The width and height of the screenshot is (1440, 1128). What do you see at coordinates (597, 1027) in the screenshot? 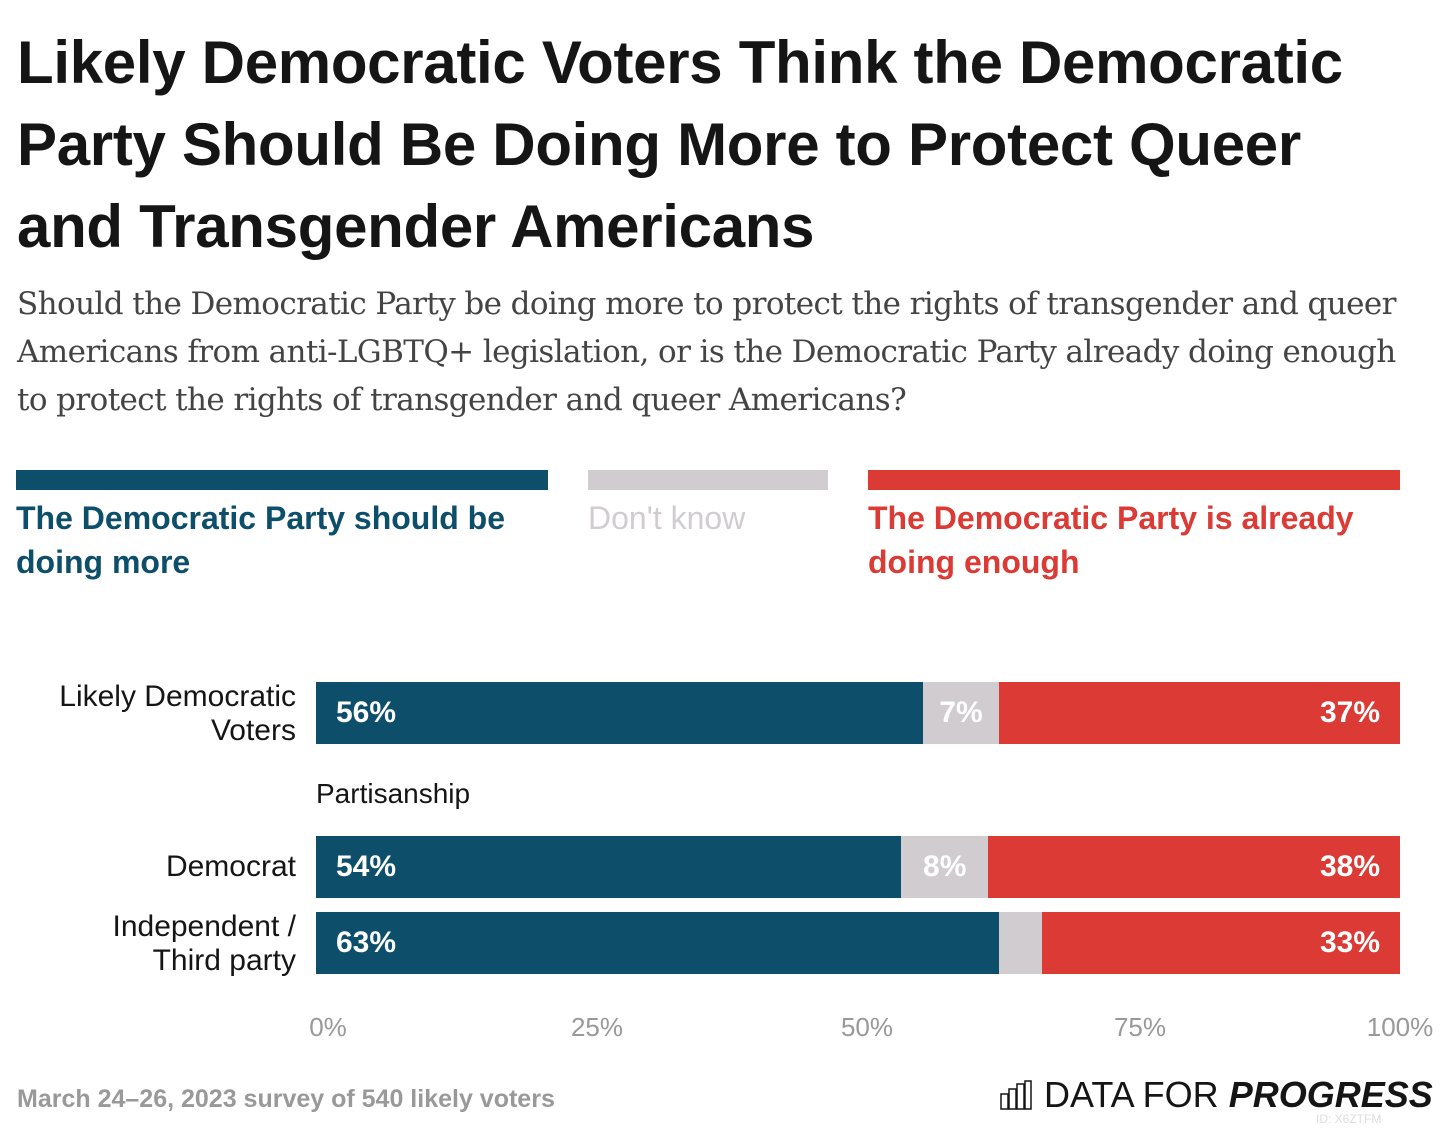
I see `x-tick: 25%` at bounding box center [597, 1027].